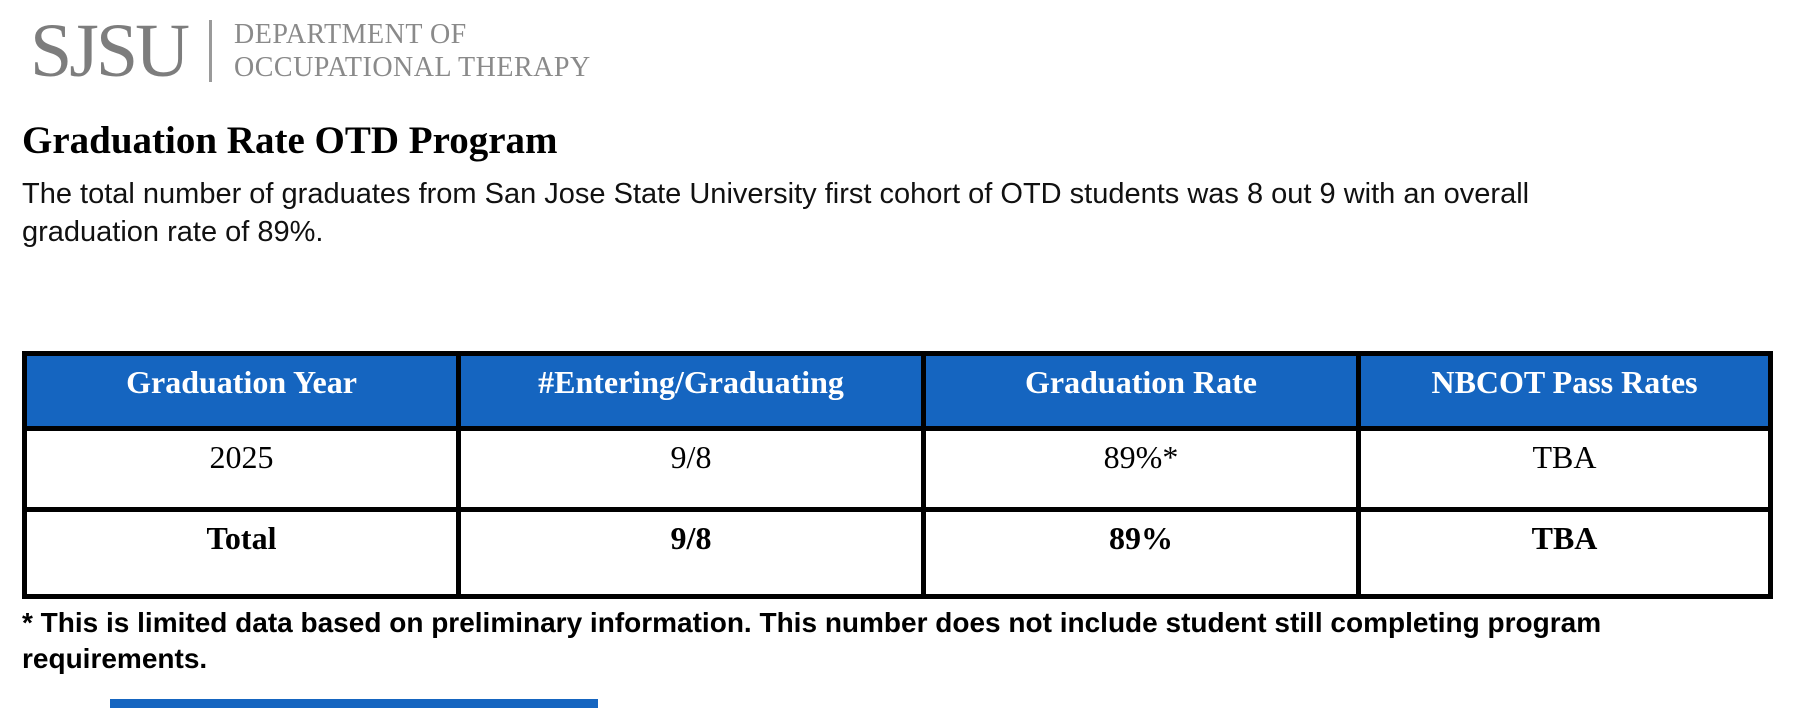 This screenshot has height=708, width=1800. What do you see at coordinates (691, 391) in the screenshot?
I see `col-header-entering-graduating: #Entering/Graduating` at bounding box center [691, 391].